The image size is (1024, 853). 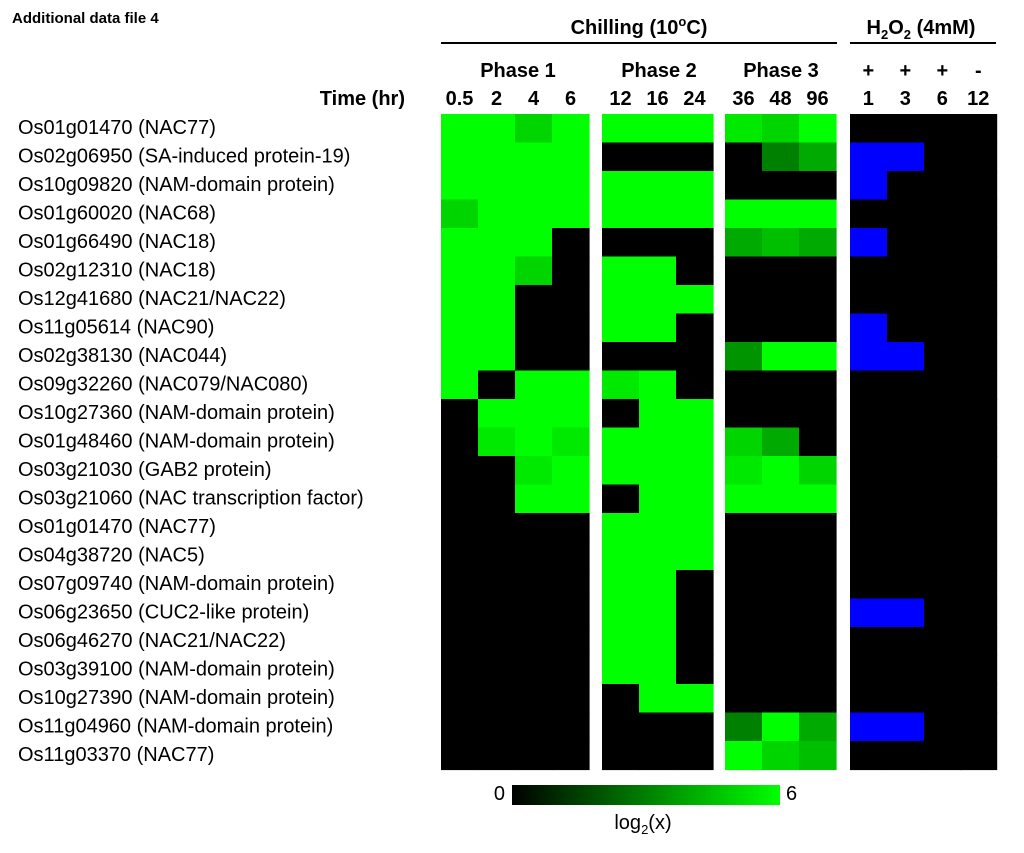 What do you see at coordinates (978, 71) in the screenshot?
I see `h2o2-sign-label: -` at bounding box center [978, 71].